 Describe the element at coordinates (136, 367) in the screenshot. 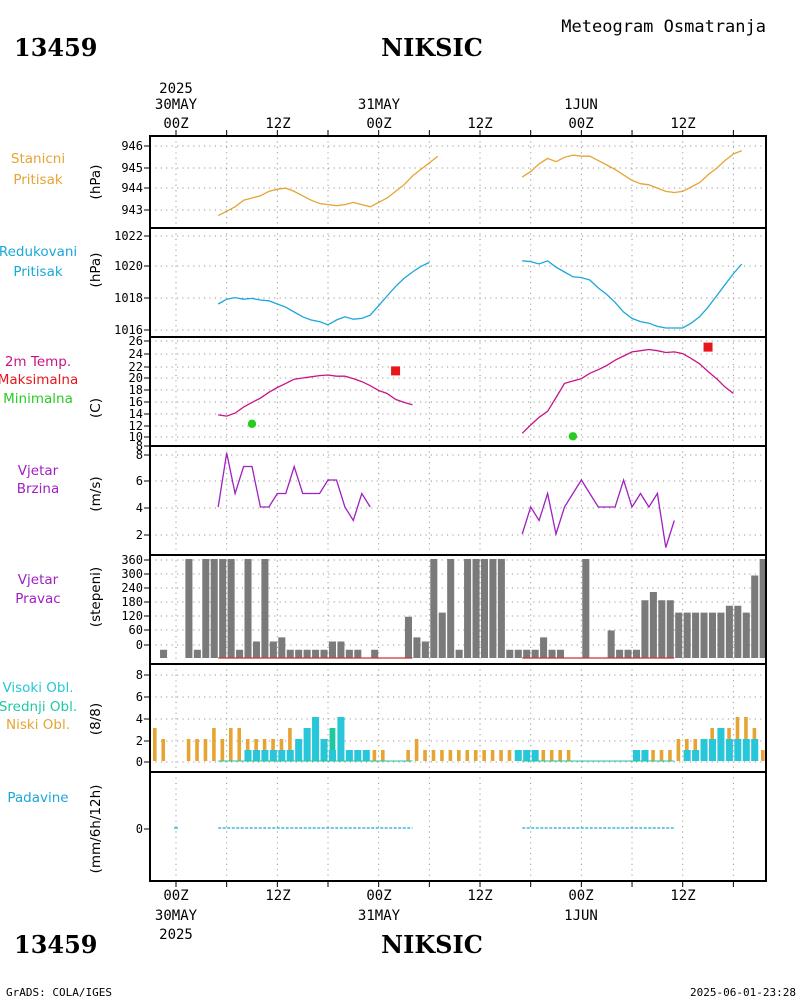

I see `y-tick-label: 22` at that location.